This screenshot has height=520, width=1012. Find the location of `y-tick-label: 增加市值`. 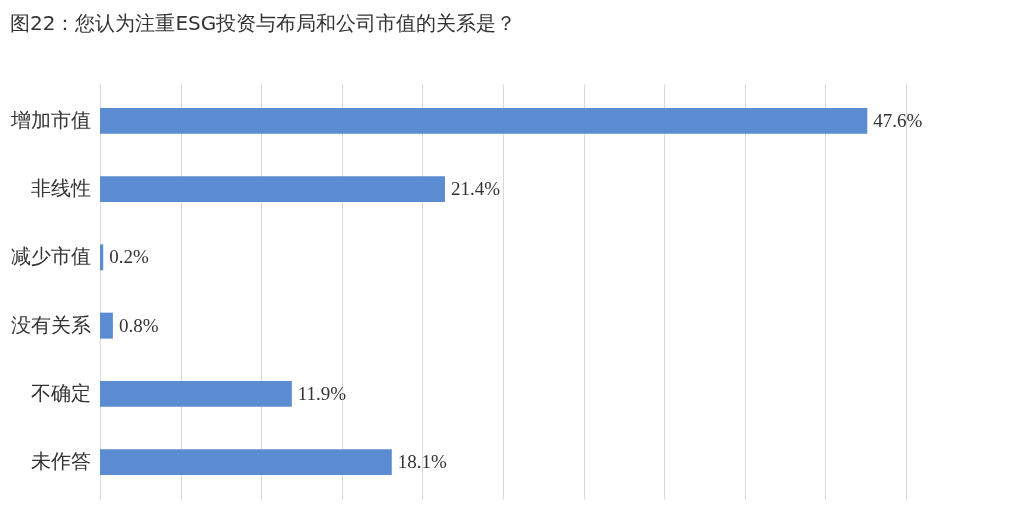

y-tick-label: 增加市值 is located at coordinates (50, 119).